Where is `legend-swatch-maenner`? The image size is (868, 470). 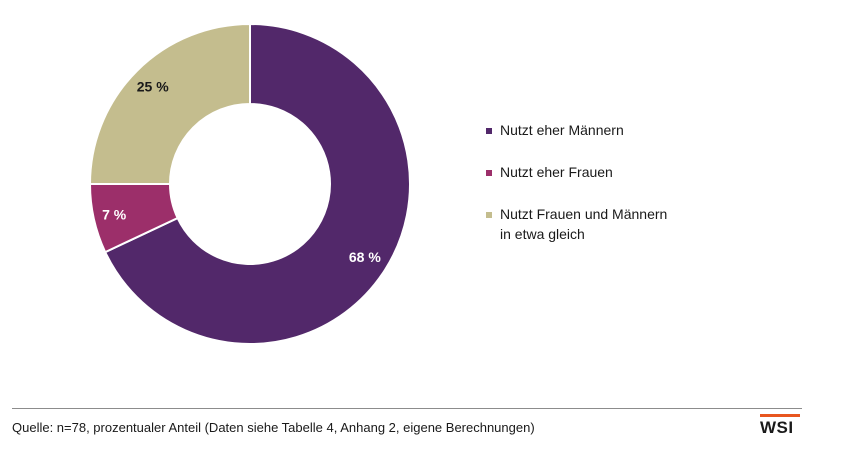 legend-swatch-maenner is located at coordinates (489, 131).